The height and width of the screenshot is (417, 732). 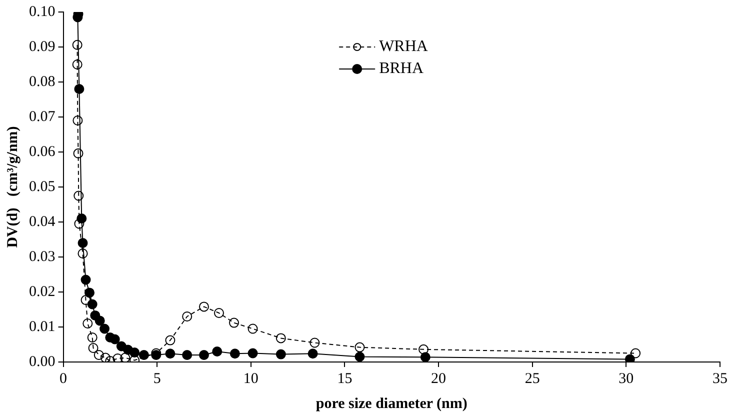 I want to click on y-tick-label: 0.02, so click(x=42, y=292).